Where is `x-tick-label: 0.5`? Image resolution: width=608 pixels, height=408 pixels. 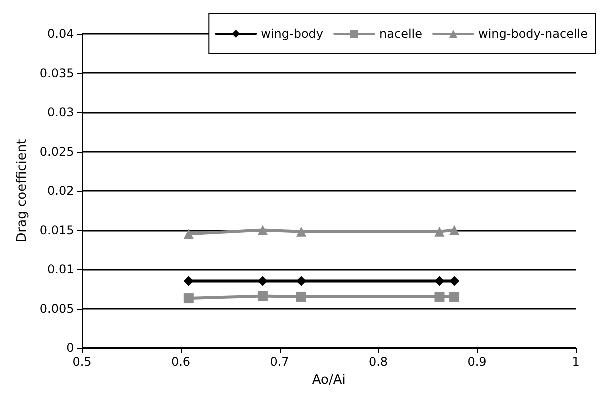 x-tick-label: 0.5 is located at coordinates (82, 362).